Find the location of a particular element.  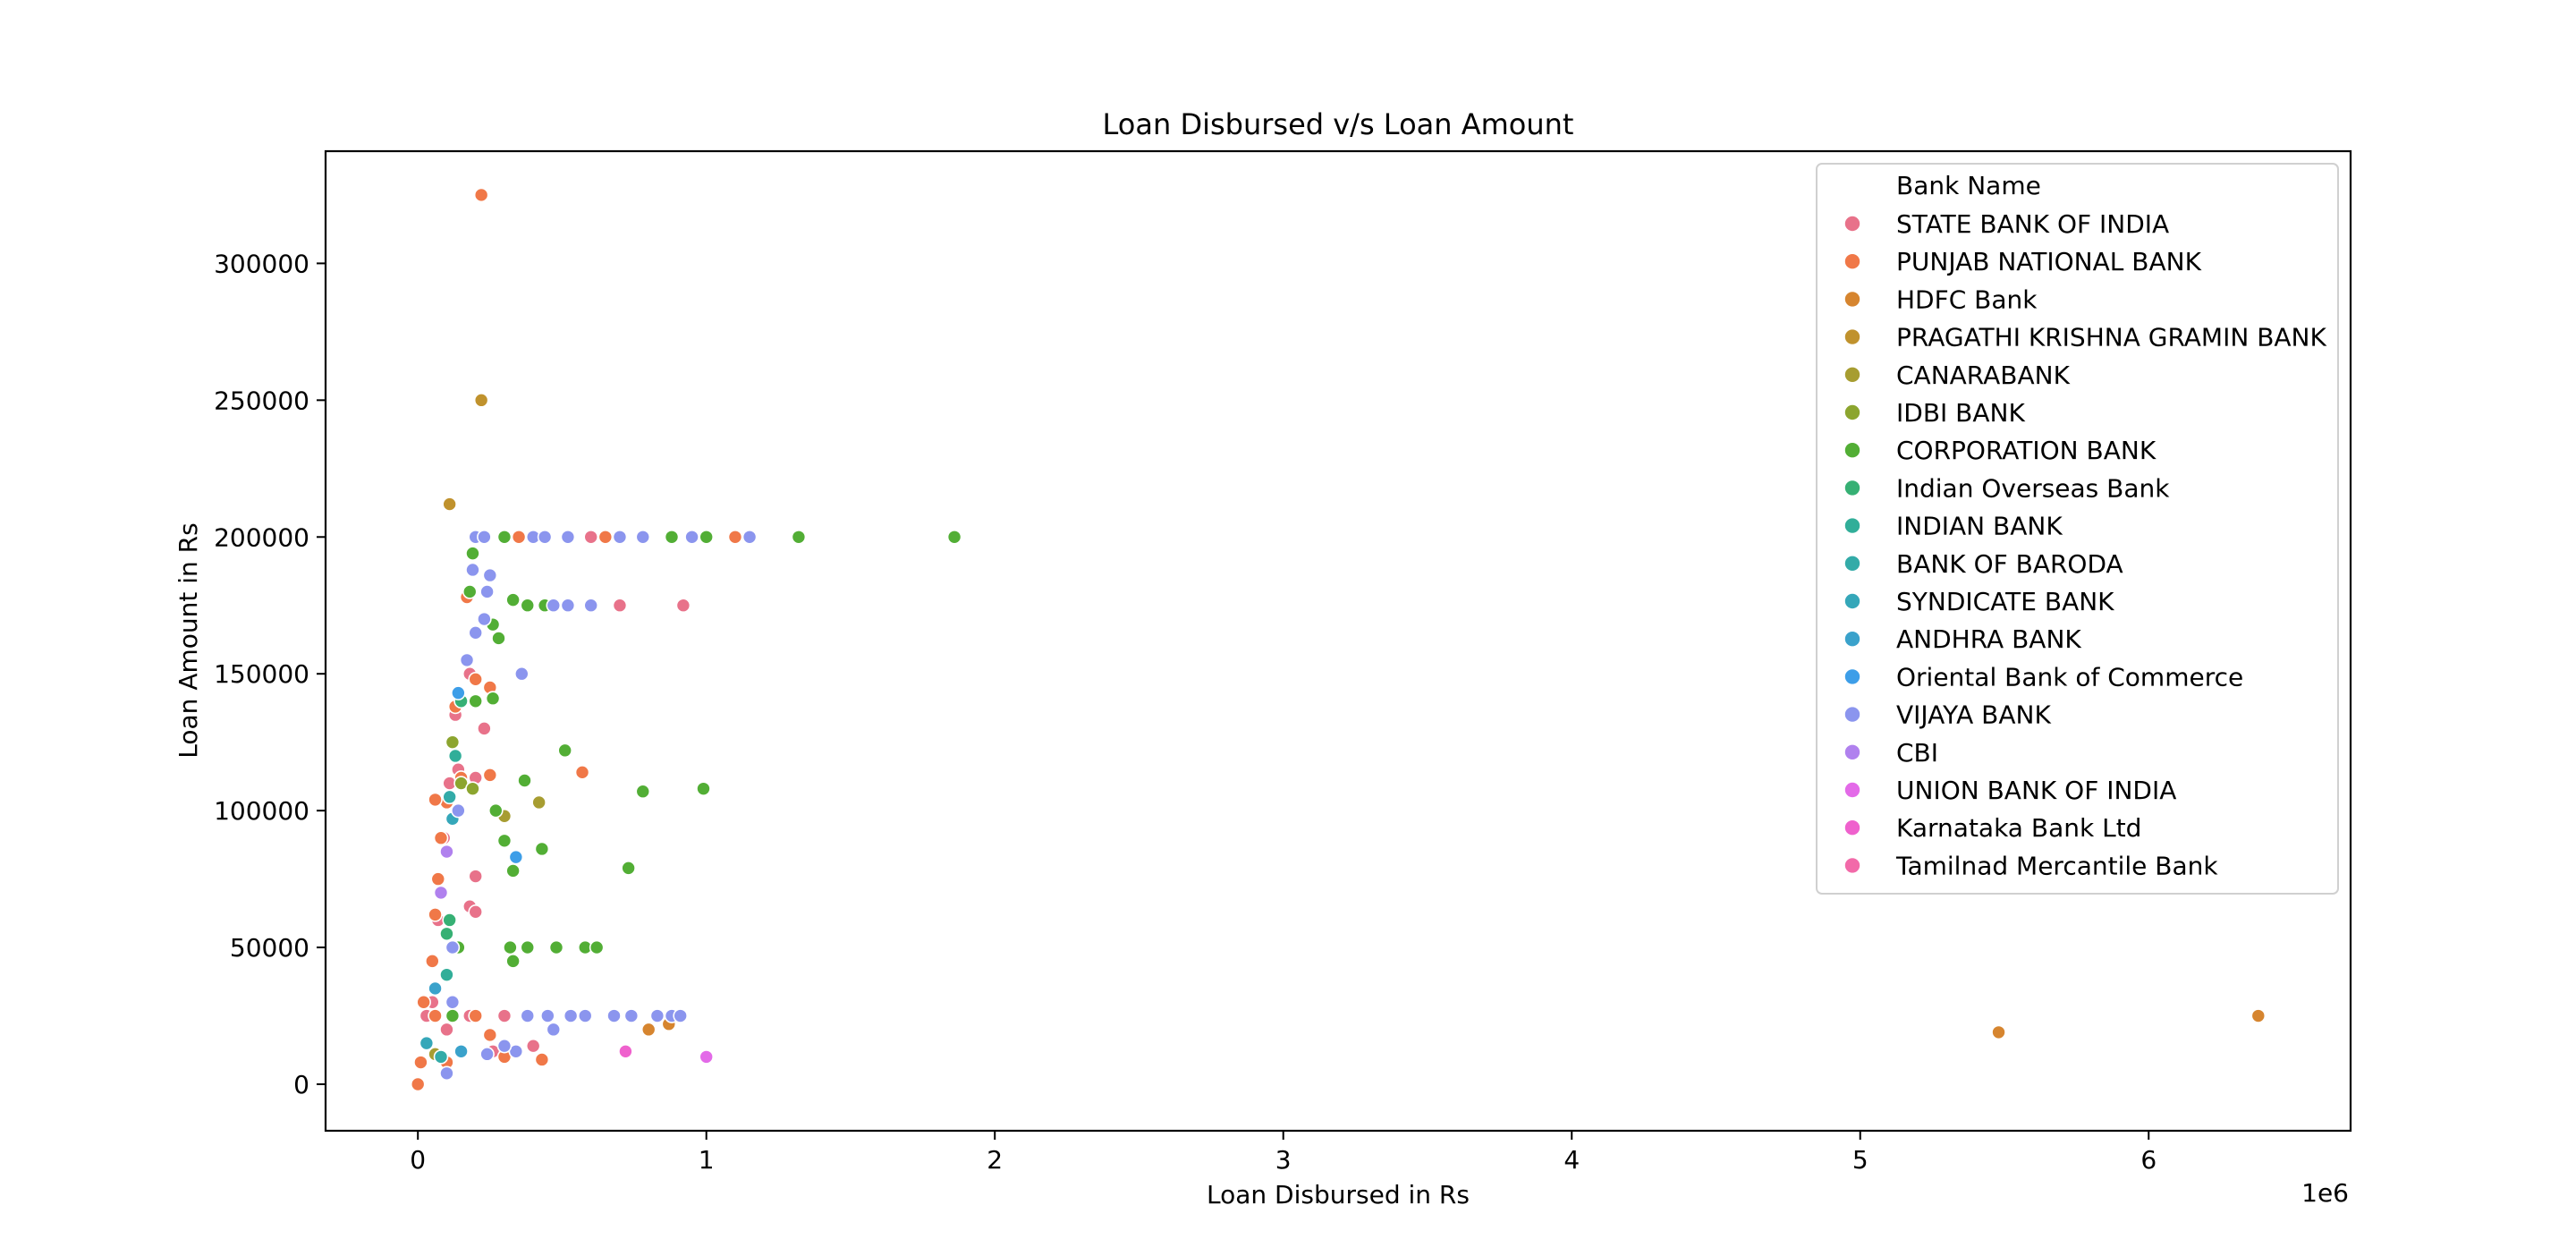

legend-label: Karnataka Bank Ltd is located at coordinates (2018, 828).